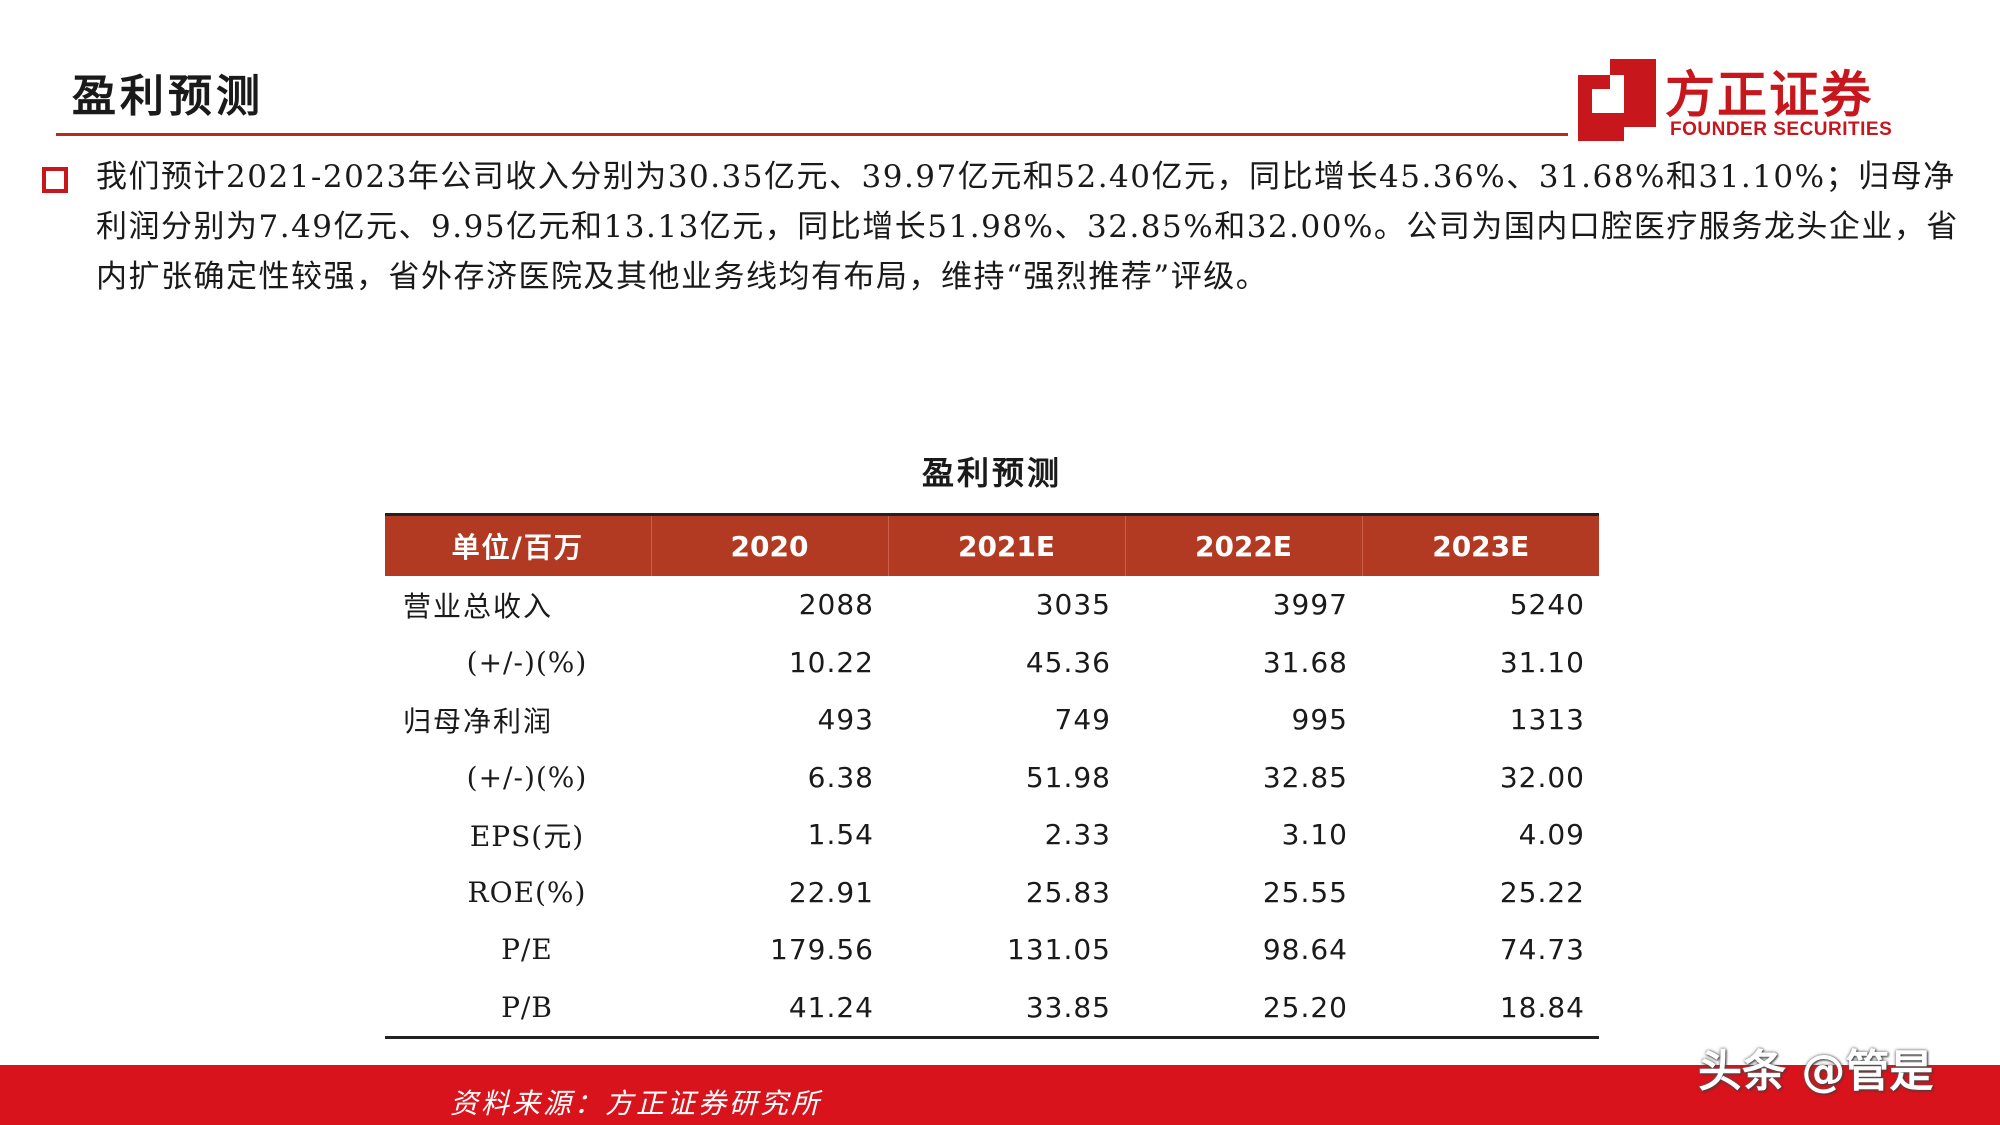 Image resolution: width=2000 pixels, height=1125 pixels. I want to click on table-cell: 18.84, so click(1480, 1008).